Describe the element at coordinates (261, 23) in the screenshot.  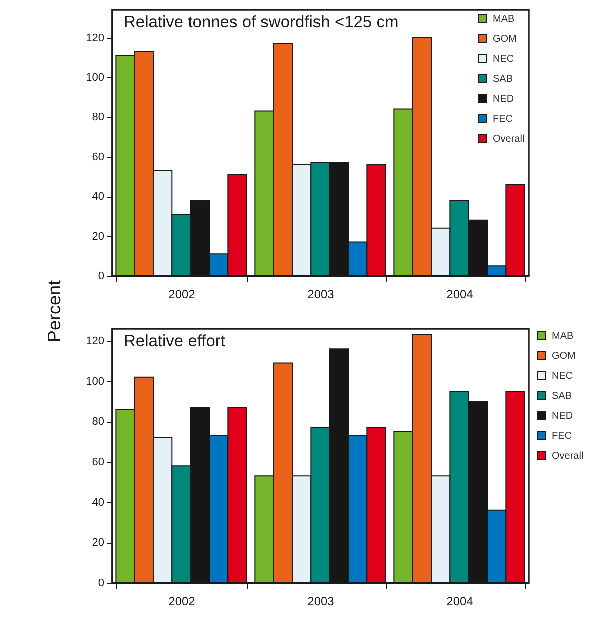
I see `chart-title: Relative tonnes of swordfish <125 cm` at that location.